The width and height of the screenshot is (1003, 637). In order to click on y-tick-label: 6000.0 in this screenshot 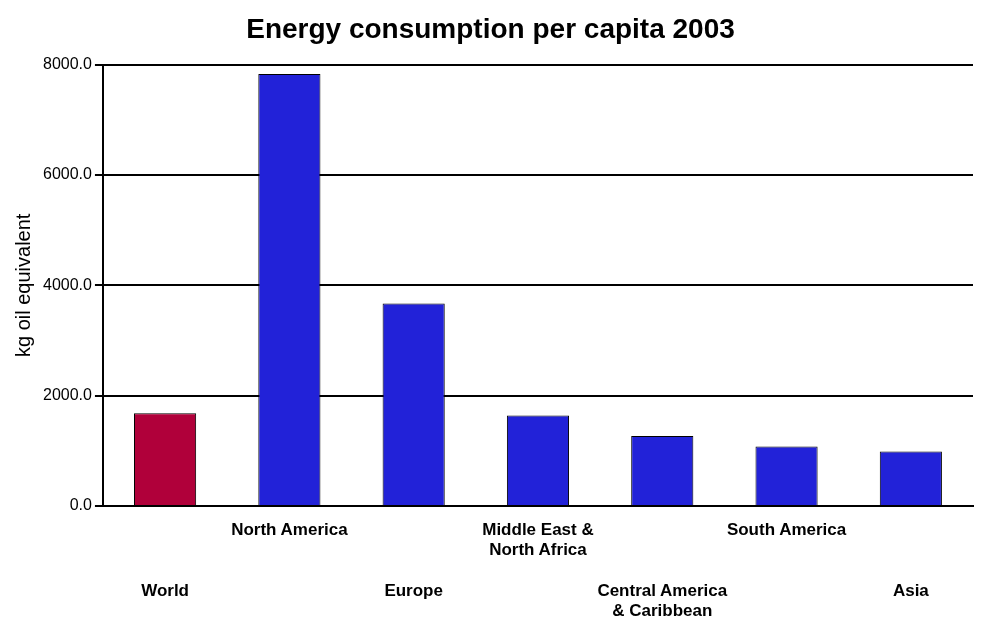, I will do `click(68, 174)`.